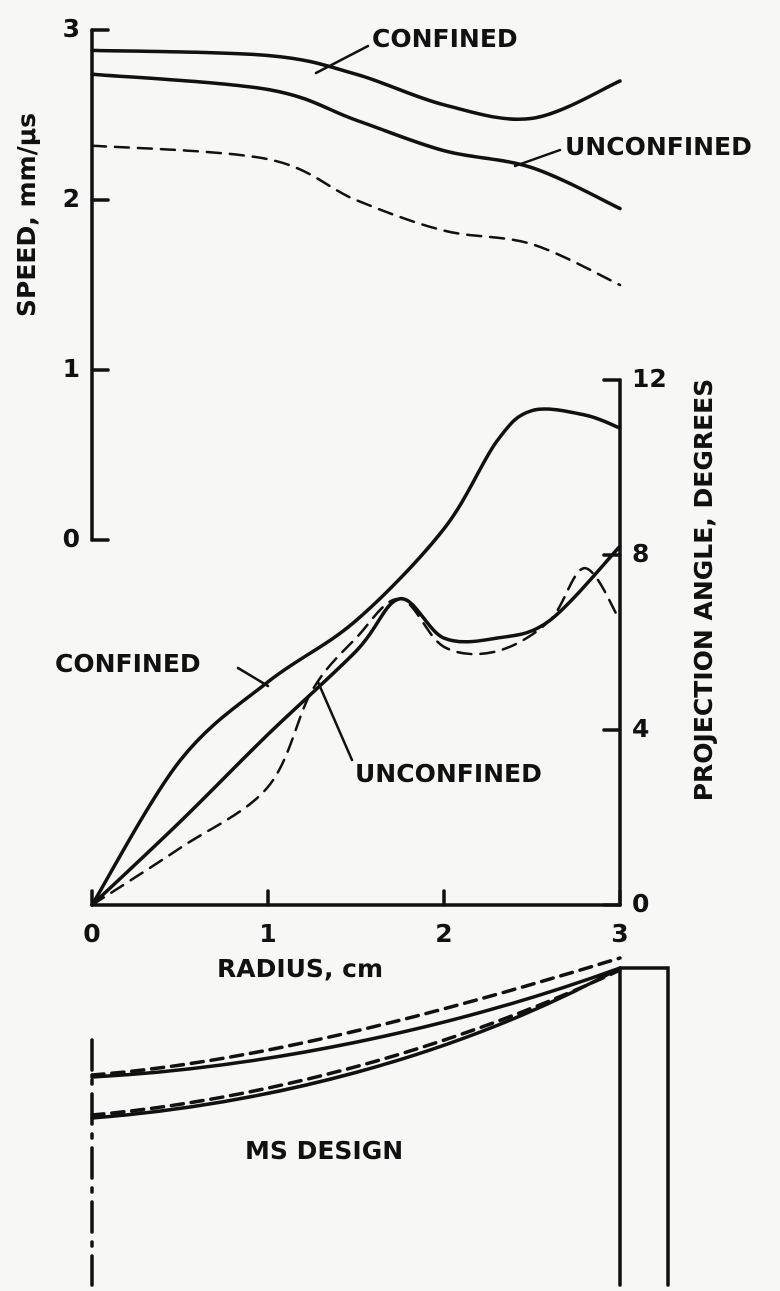 Image resolution: width=780 pixels, height=1291 pixels. What do you see at coordinates (649, 378) in the screenshot?
I see `y2-tick-label: 12` at bounding box center [649, 378].